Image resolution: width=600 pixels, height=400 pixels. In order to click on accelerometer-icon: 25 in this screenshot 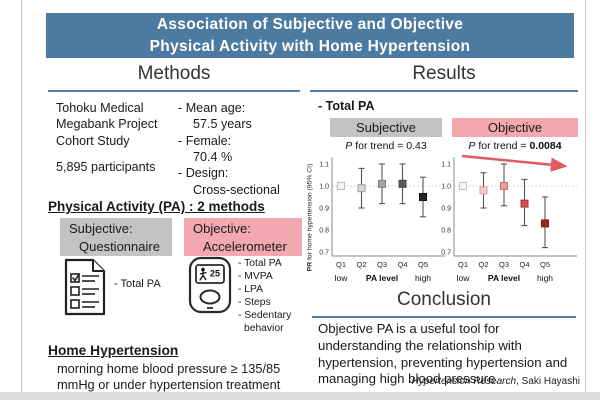, I will do `click(210, 285)`.